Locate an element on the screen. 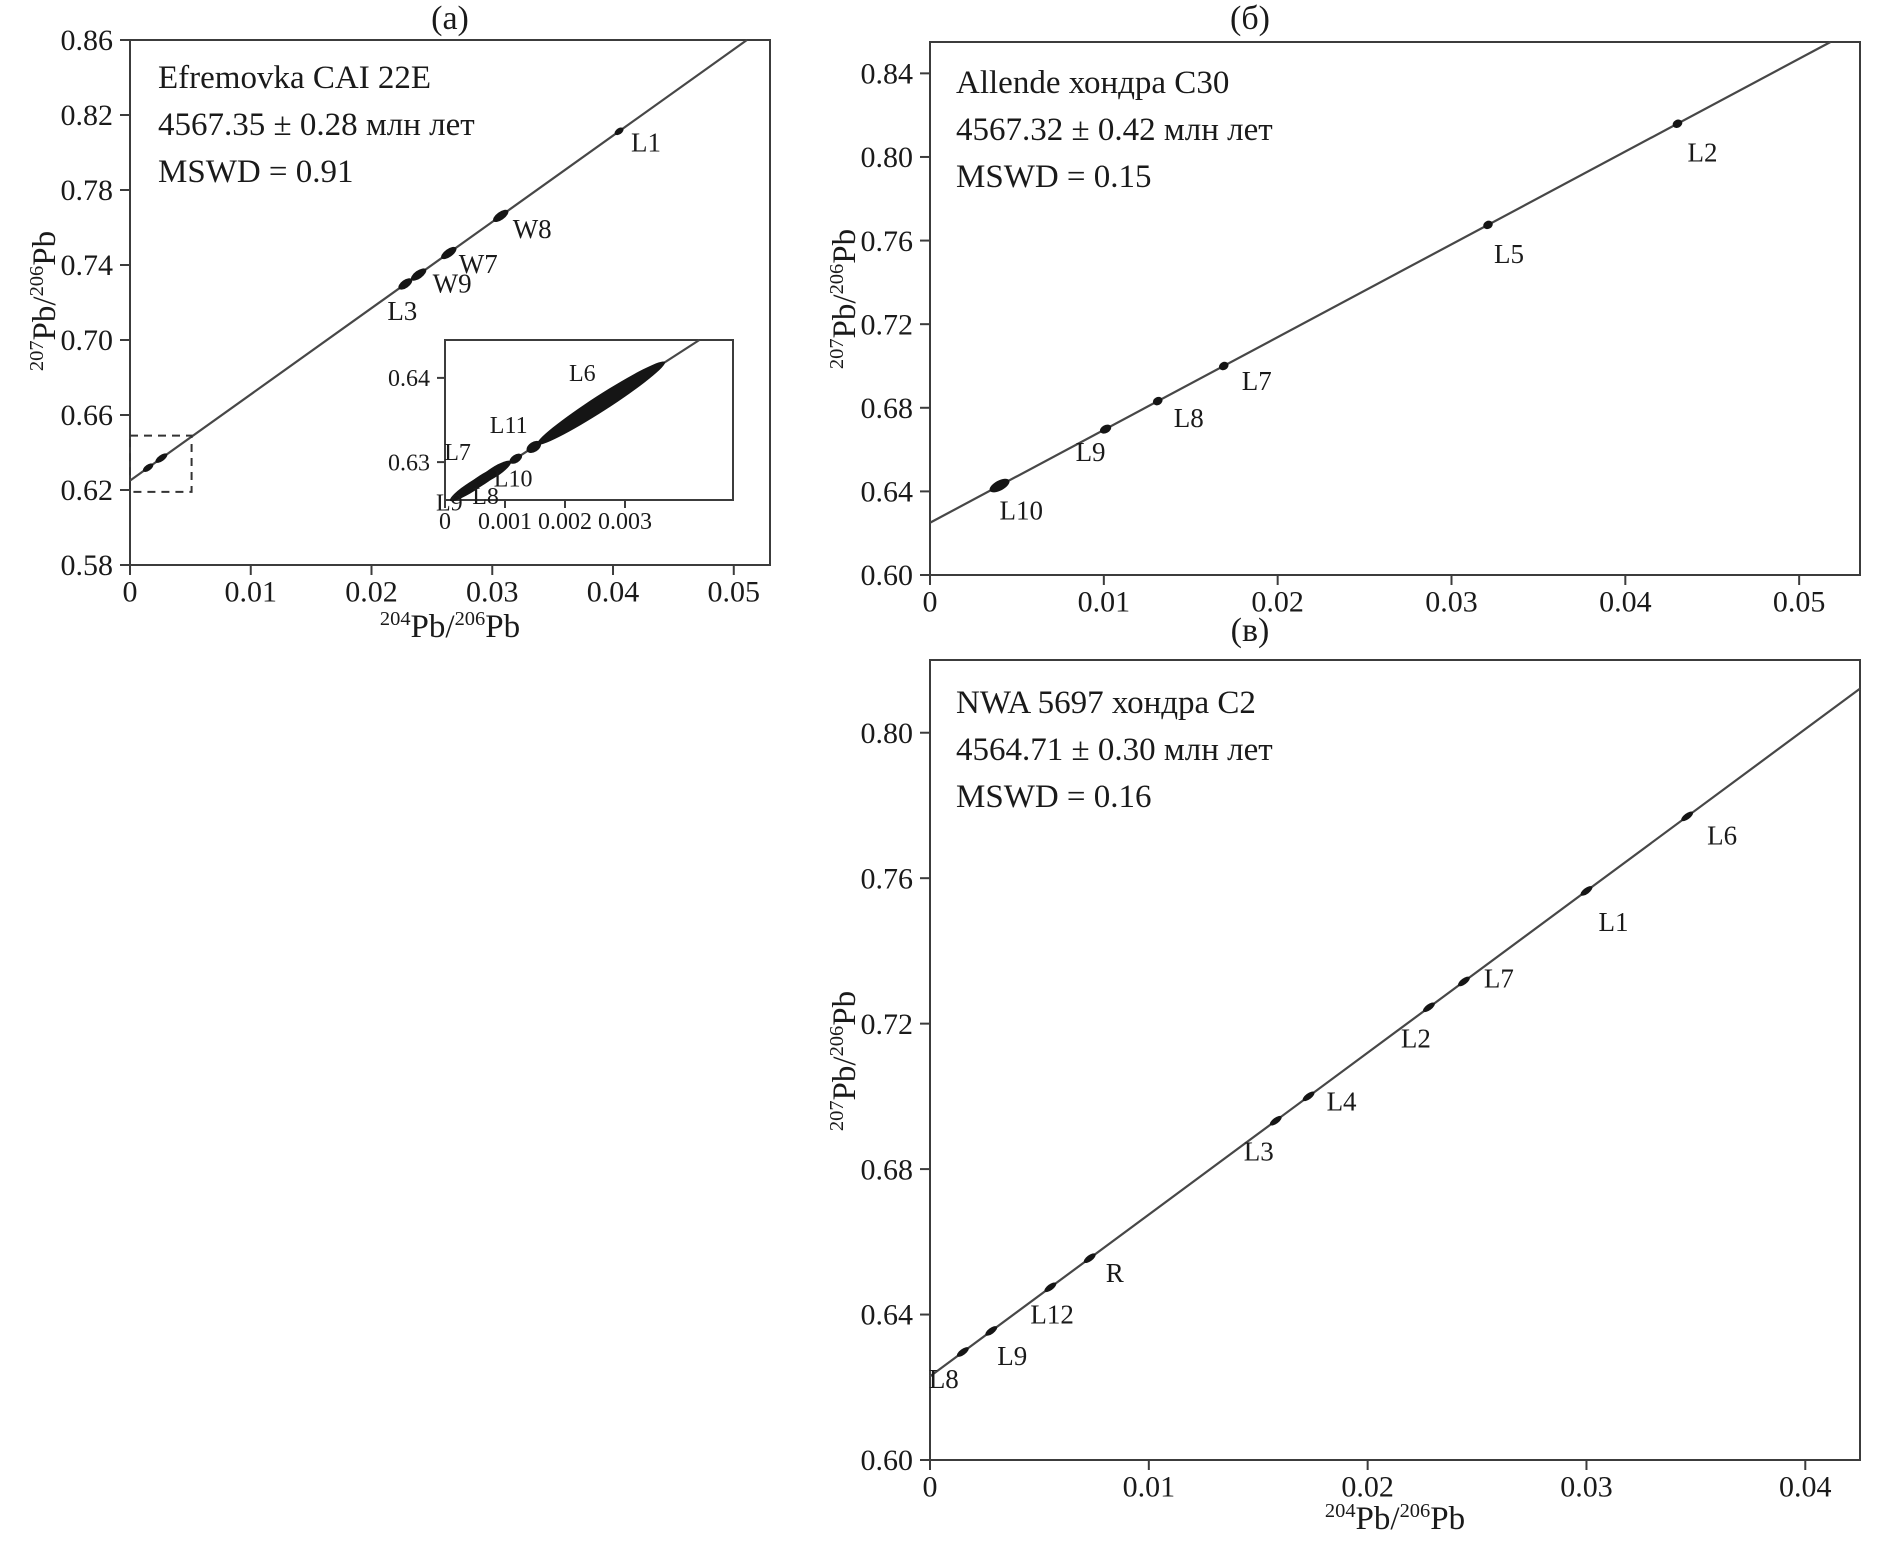  panel-b-sample-name: Allende хондра C30 is located at coordinates (1093, 83).